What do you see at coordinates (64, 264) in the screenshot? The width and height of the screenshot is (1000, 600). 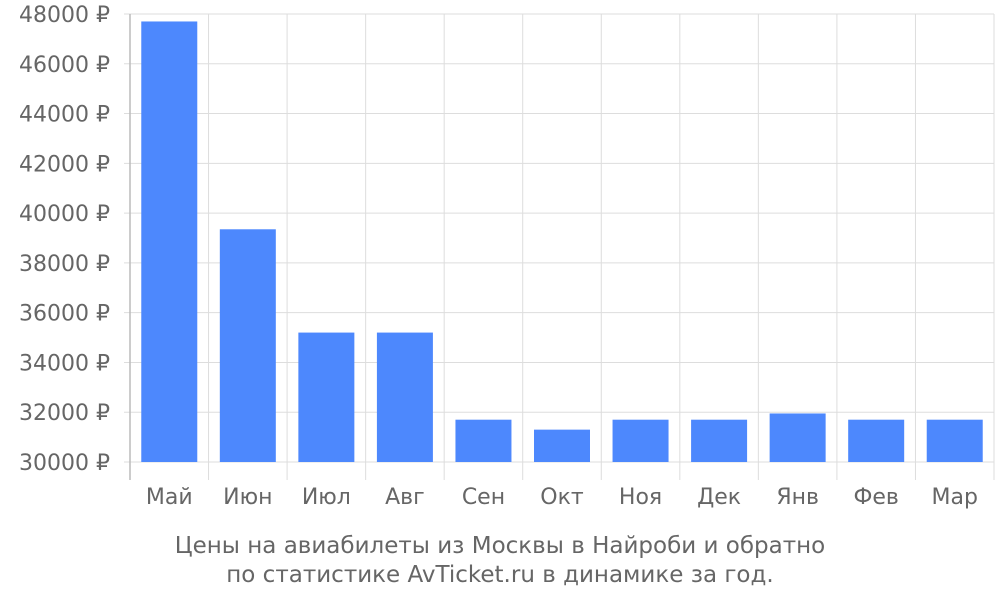 I see `y-tick-label: 38000 ₽` at bounding box center [64, 264].